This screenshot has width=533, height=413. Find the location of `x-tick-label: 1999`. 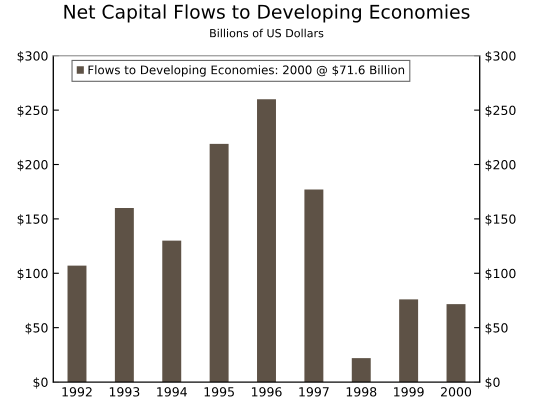

x-tick-label: 1999 is located at coordinates (409, 392).